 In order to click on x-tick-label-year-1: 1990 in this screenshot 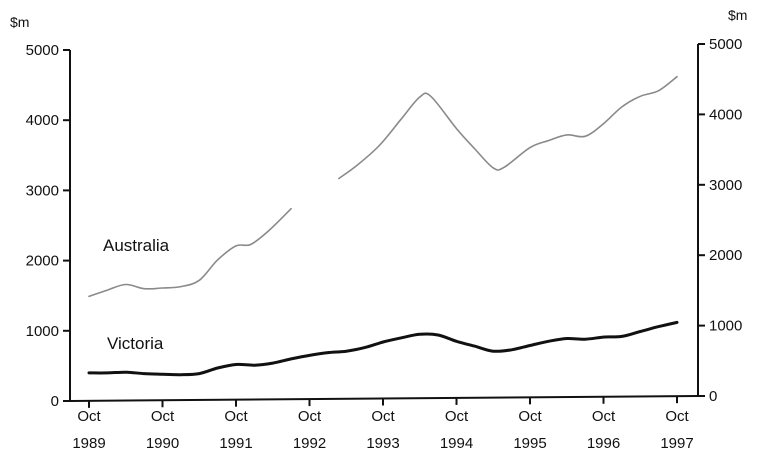, I will do `click(162, 443)`.